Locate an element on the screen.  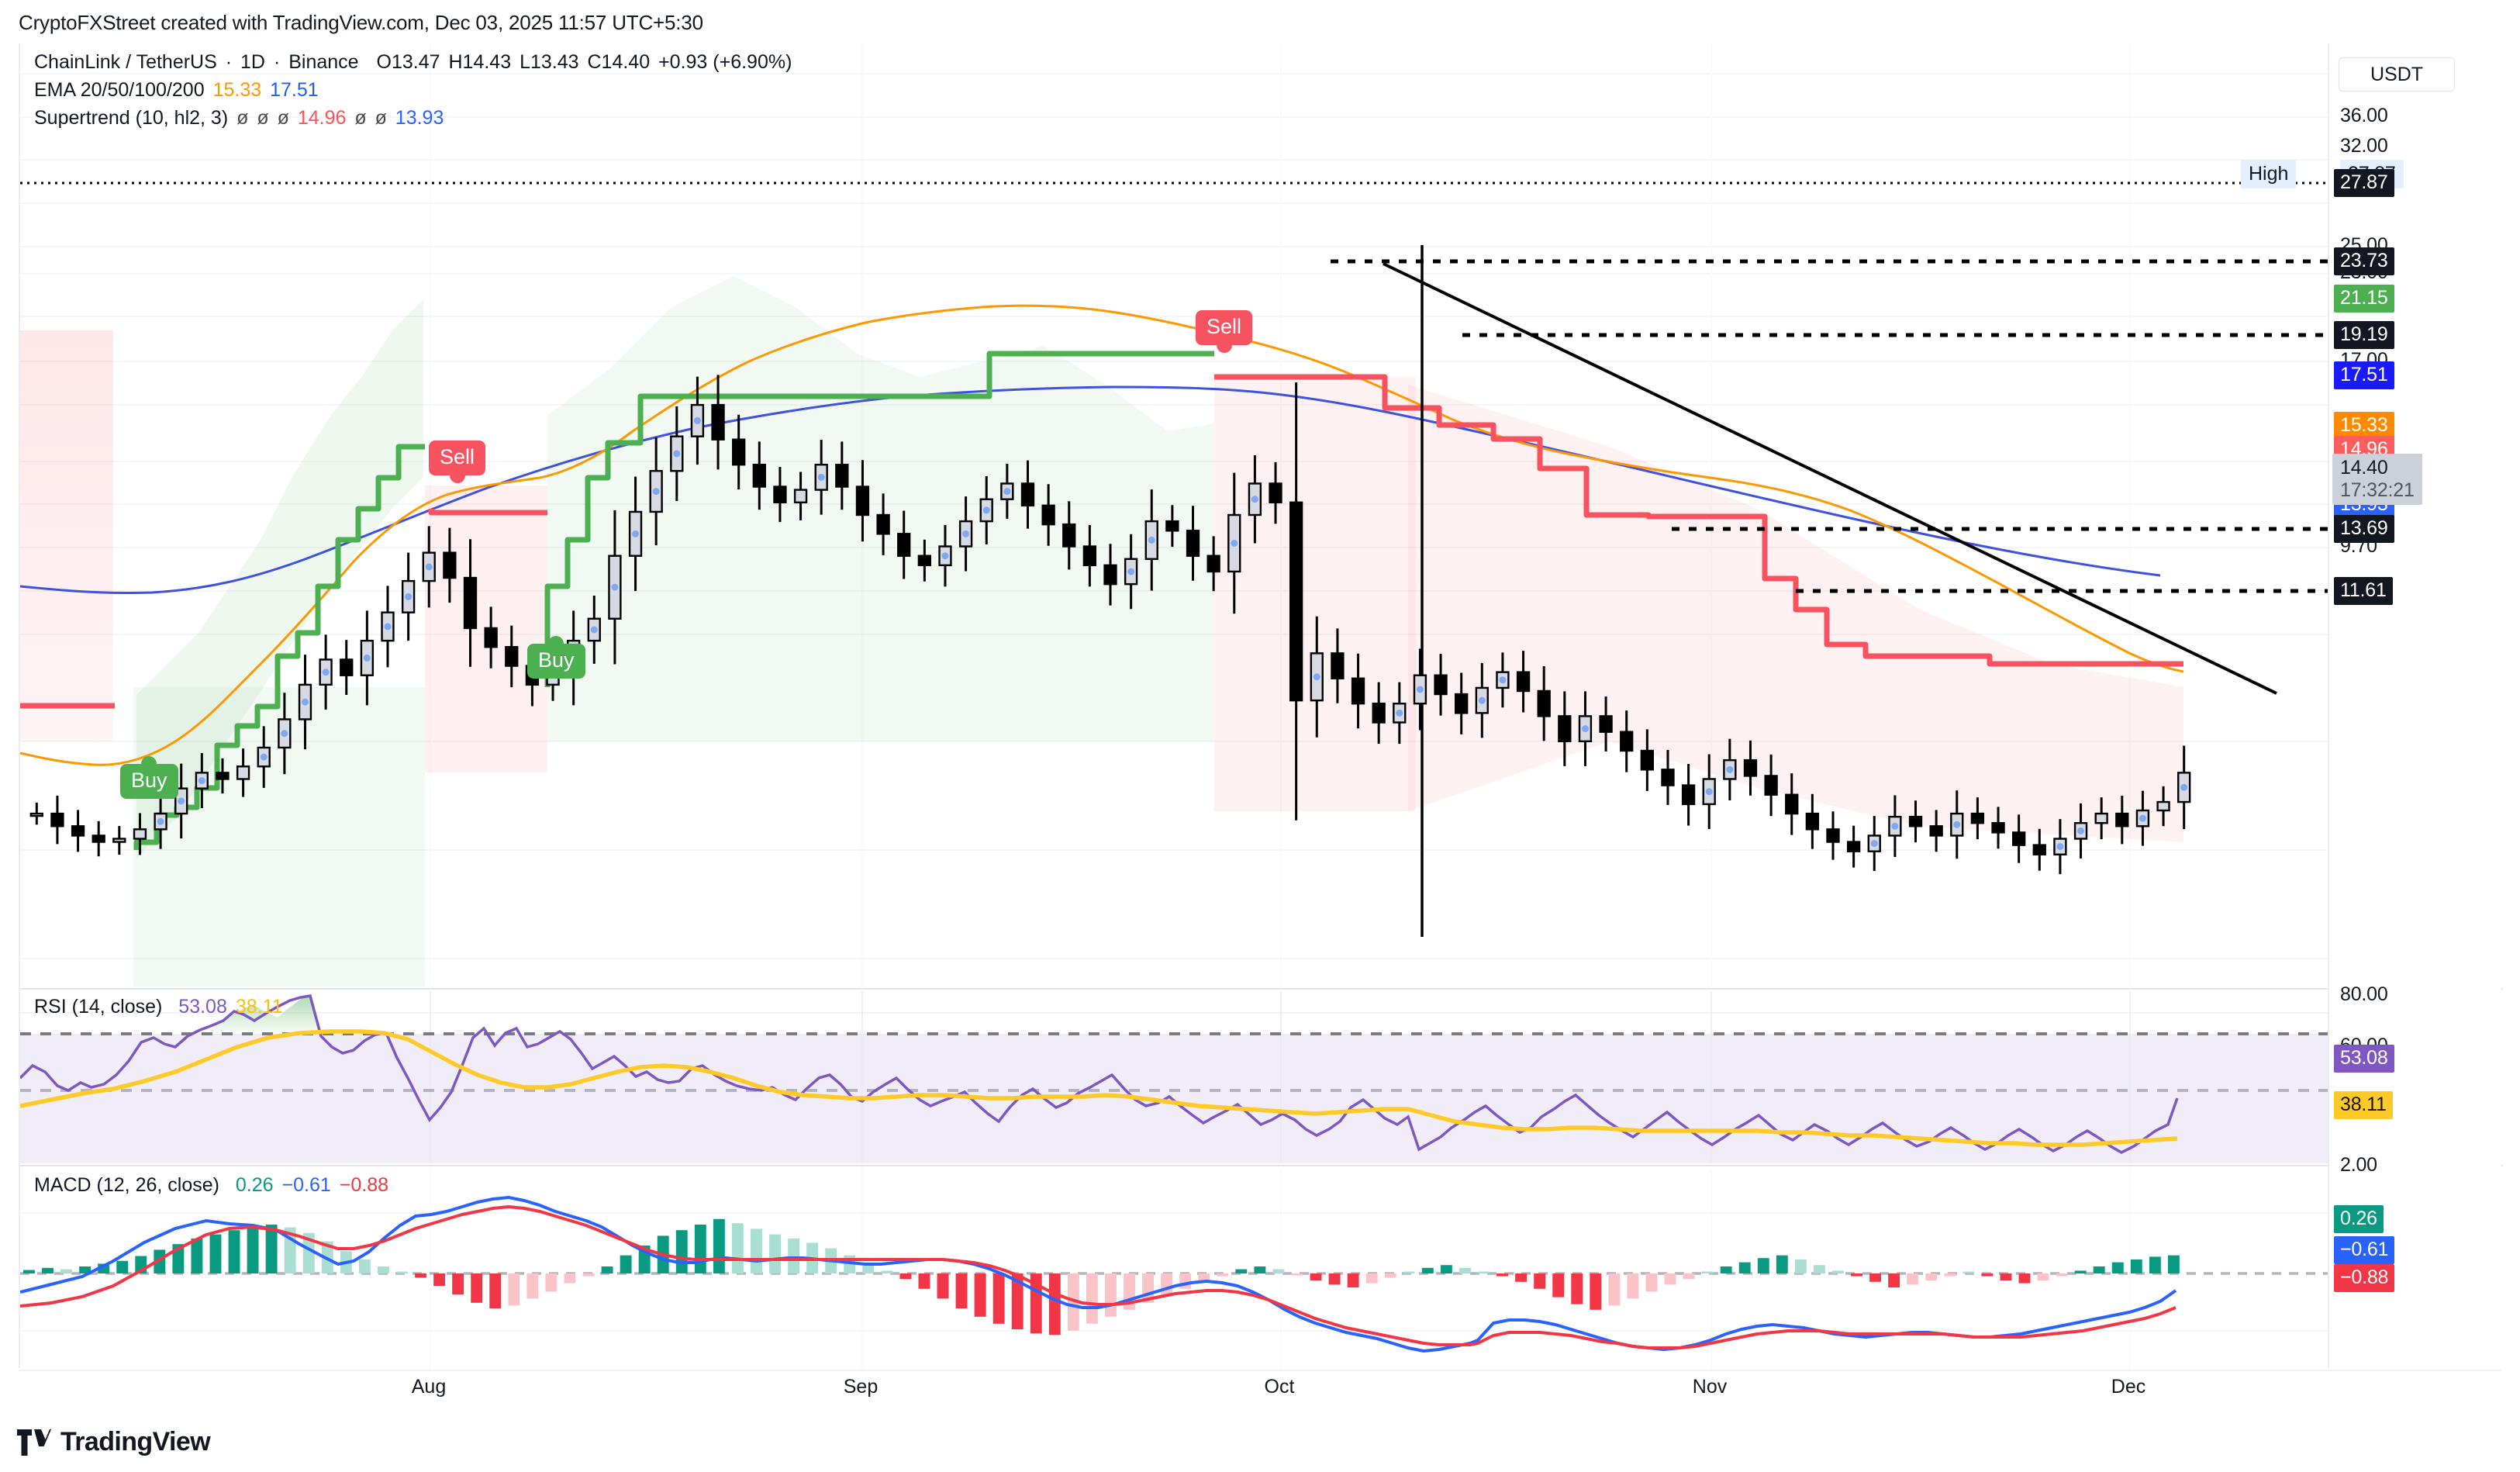
price-badge: 13.69 is located at coordinates (2364, 529).